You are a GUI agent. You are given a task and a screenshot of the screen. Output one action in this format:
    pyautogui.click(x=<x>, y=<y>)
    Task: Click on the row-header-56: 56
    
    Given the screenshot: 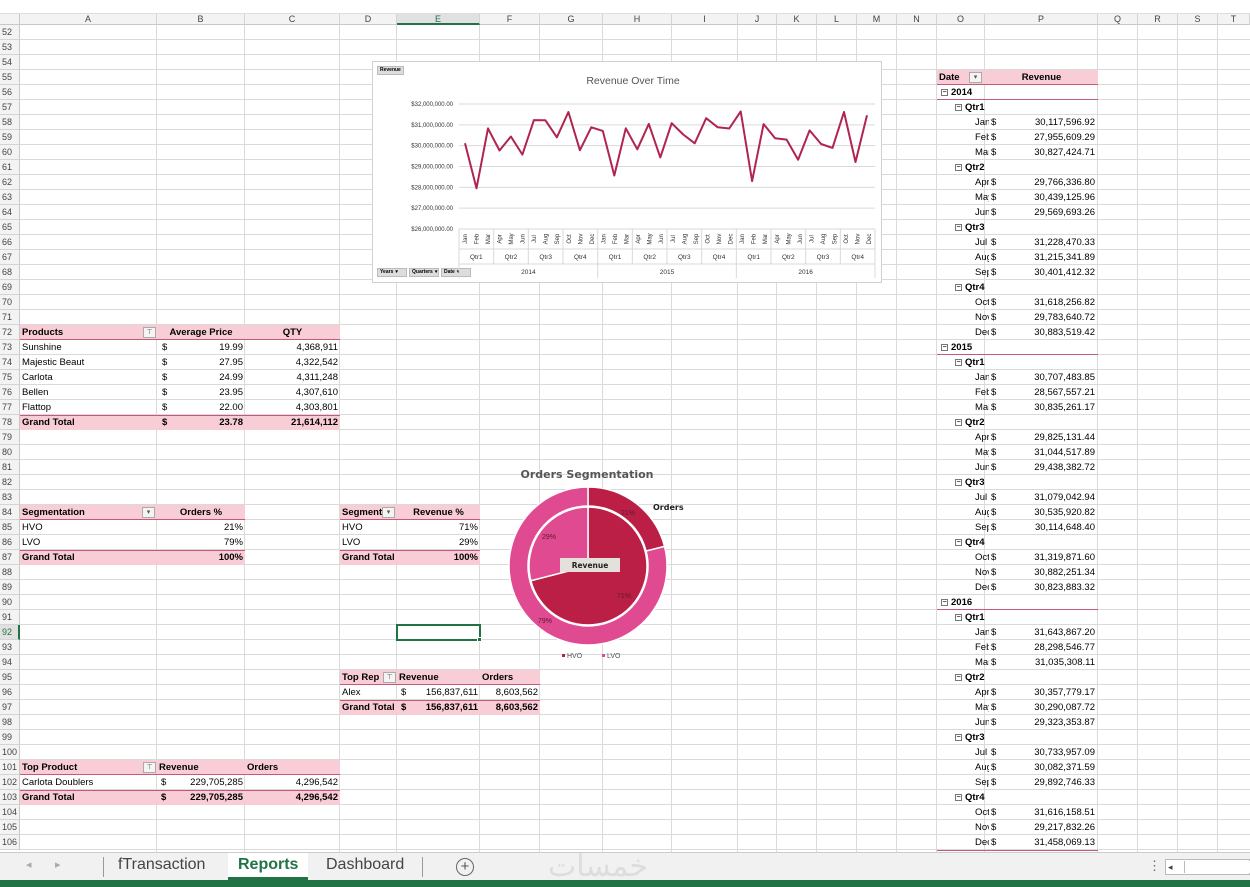 What is the action you would take?
    pyautogui.click(x=10, y=92)
    